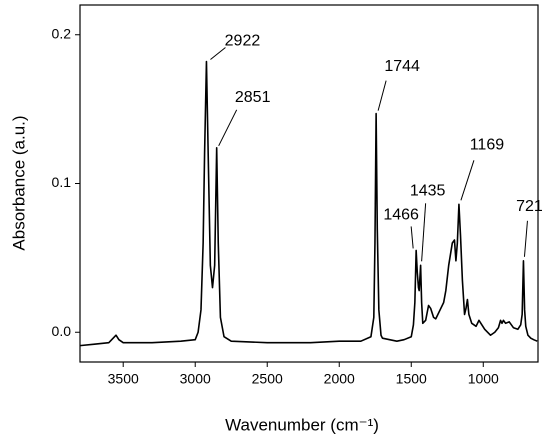 The width and height of the screenshot is (550, 443). What do you see at coordinates (529, 206) in the screenshot?
I see `annotation-label: 721` at bounding box center [529, 206].